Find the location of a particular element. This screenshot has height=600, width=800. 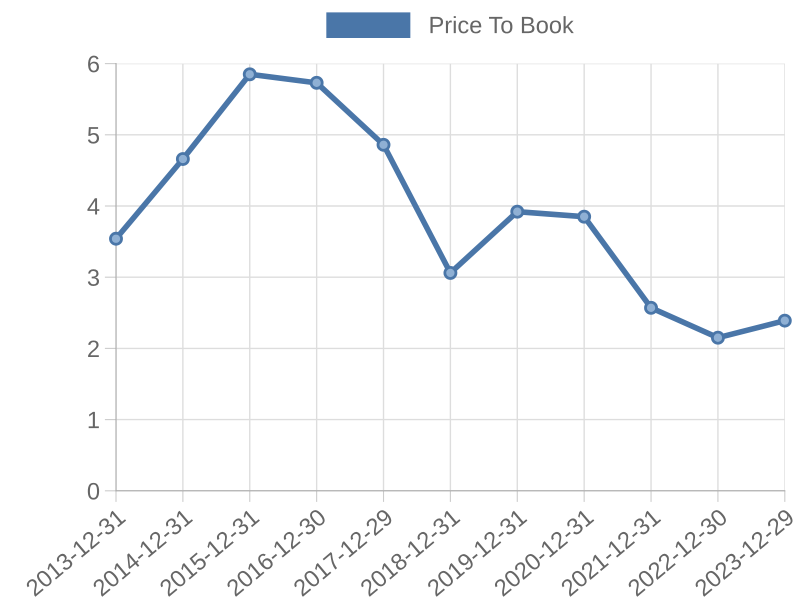

y-tick-label: 1 is located at coordinates (93, 420).